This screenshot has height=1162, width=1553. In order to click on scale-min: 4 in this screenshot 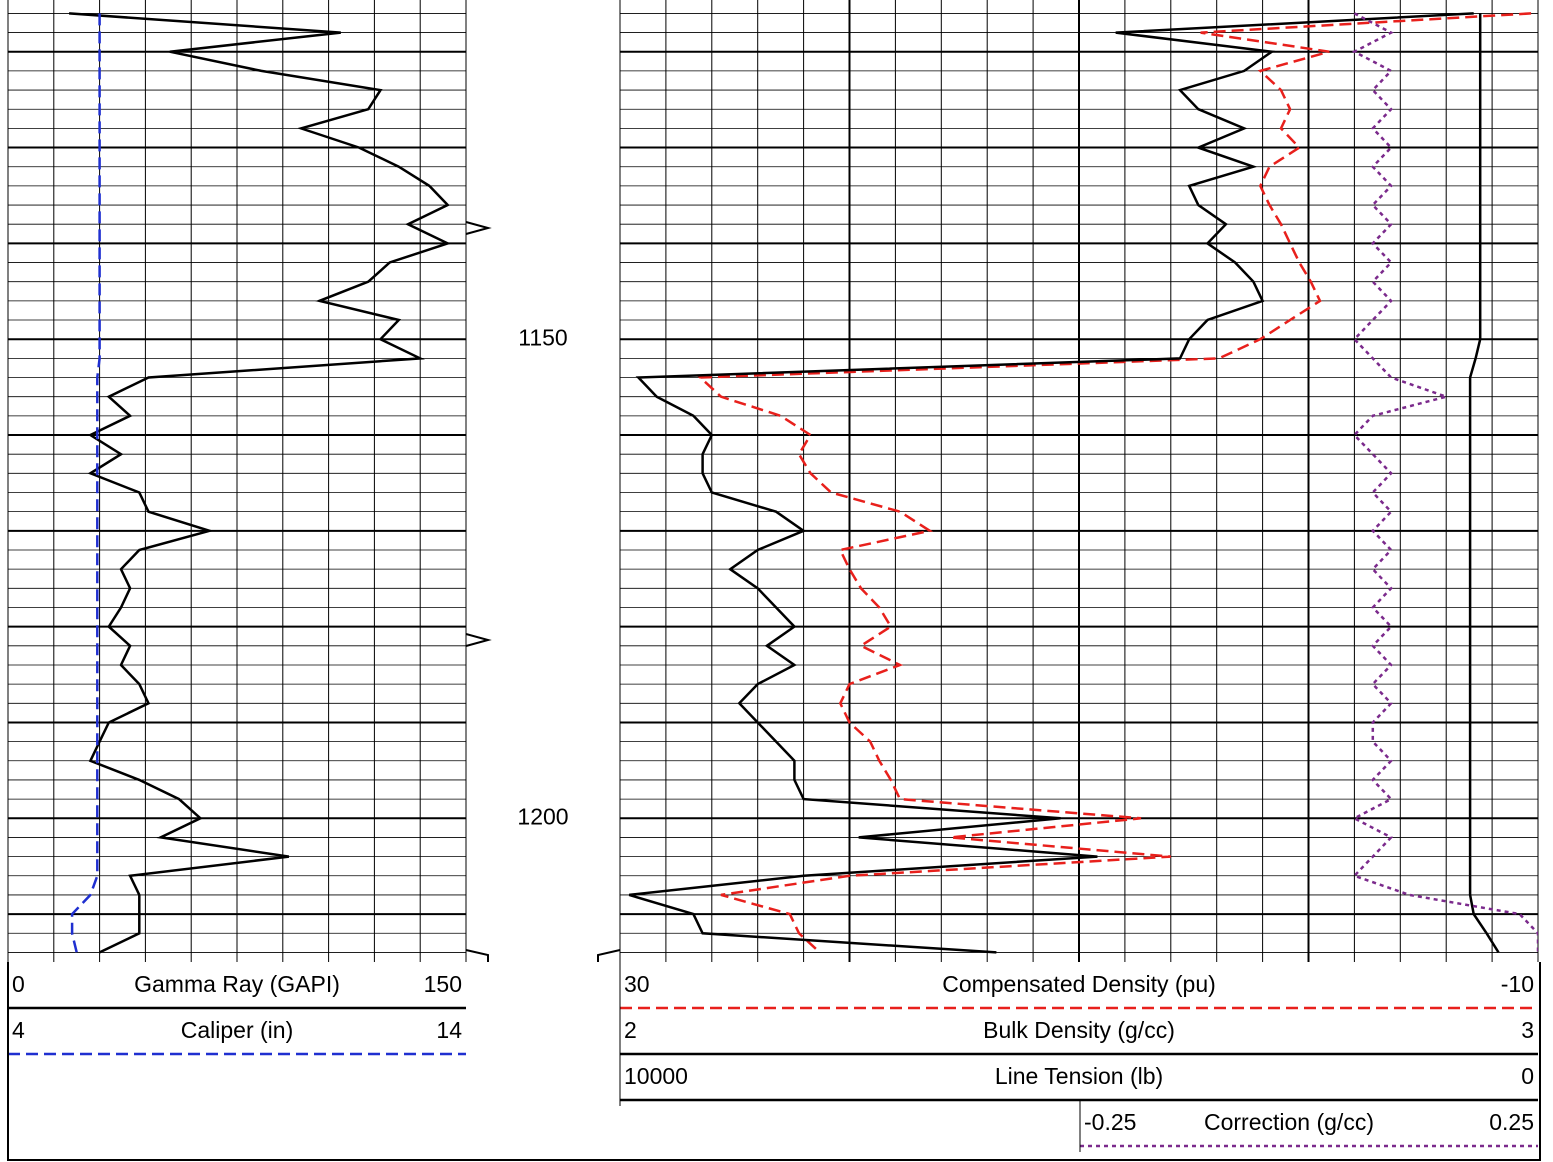, I will do `click(18, 1030)`.